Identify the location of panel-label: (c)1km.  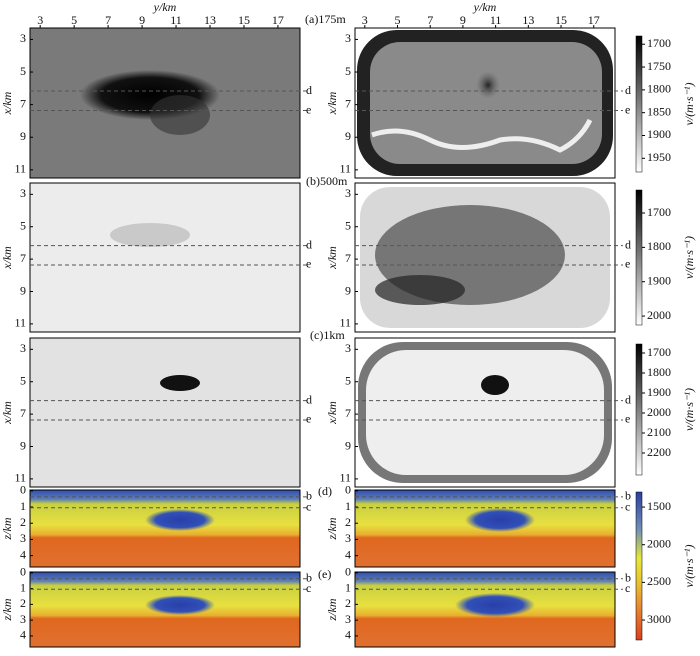
(327, 335).